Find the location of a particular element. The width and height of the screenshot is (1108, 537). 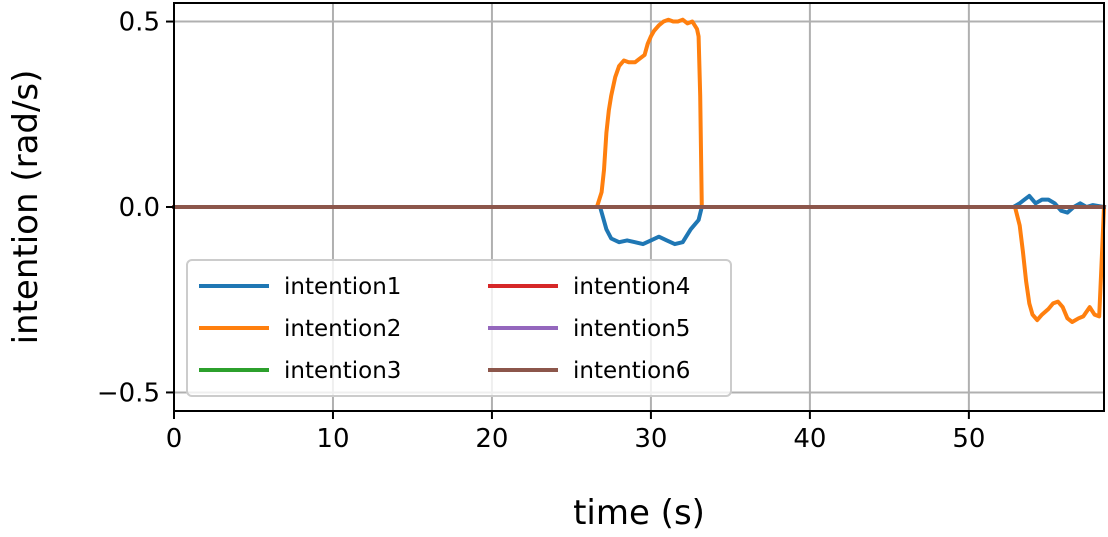

x-tick-label: 40 is located at coordinates (809, 439).